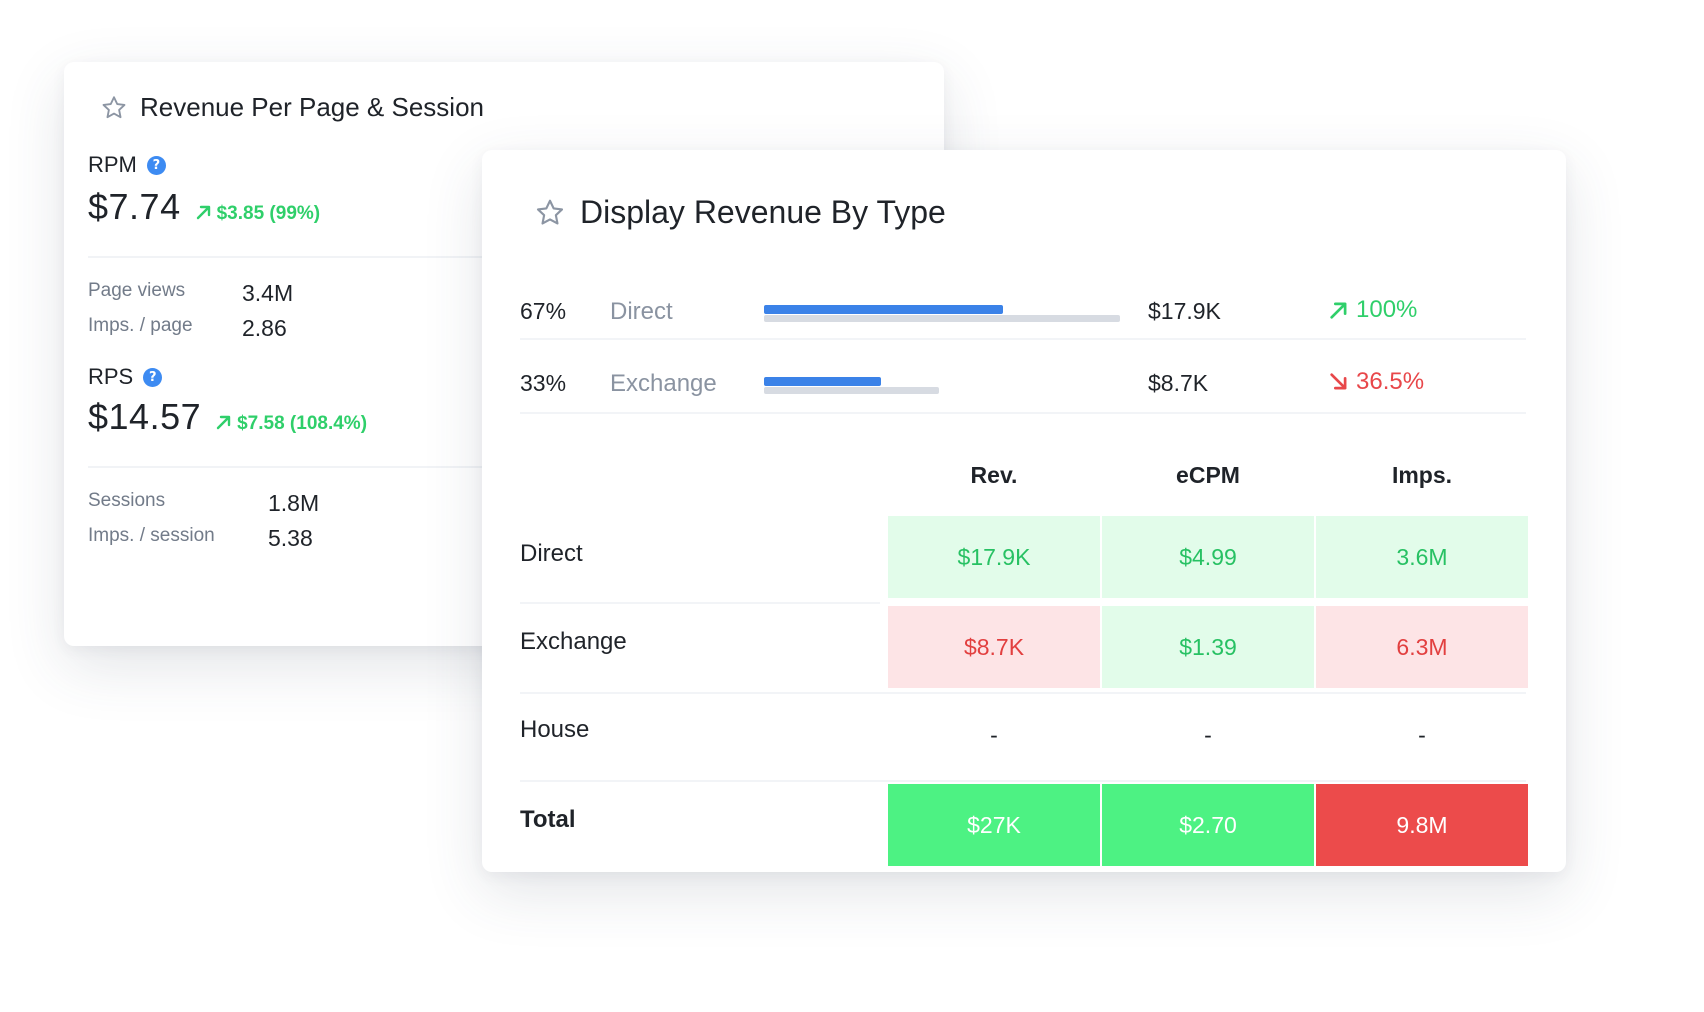 This screenshot has height=1012, width=1704. What do you see at coordinates (268, 293) in the screenshot?
I see `stat-value: 3.4M` at bounding box center [268, 293].